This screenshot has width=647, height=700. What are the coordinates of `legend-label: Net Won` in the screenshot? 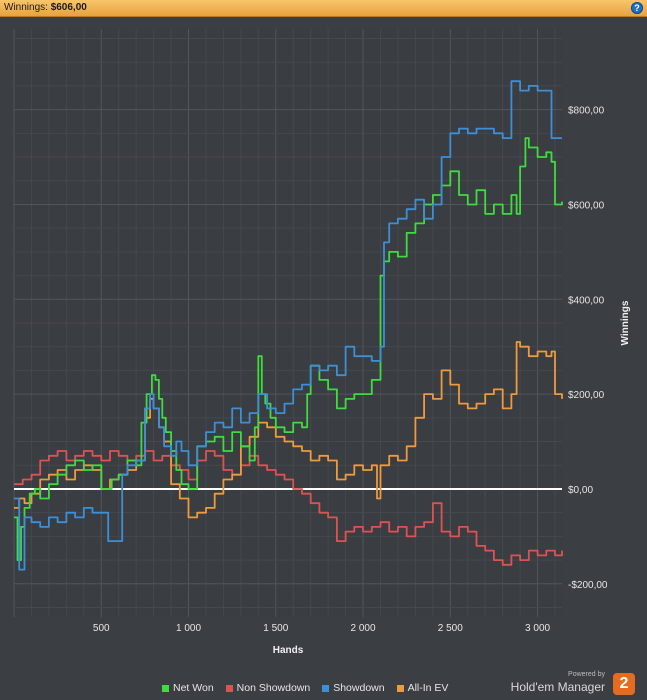 It's located at (193, 688).